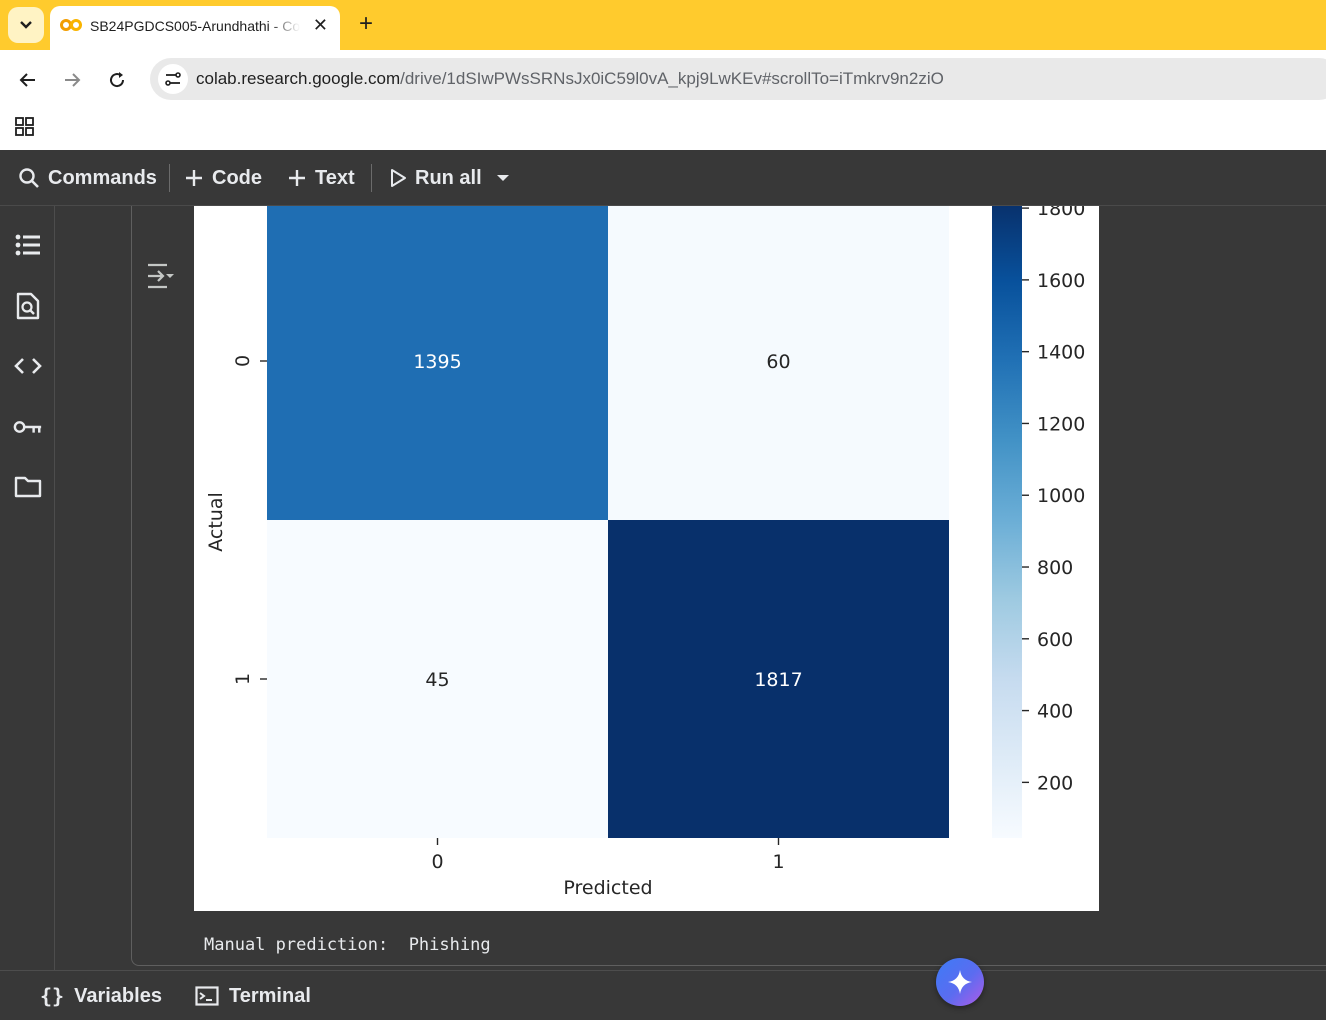 The height and width of the screenshot is (1020, 1326). Describe the element at coordinates (1061, 424) in the screenshot. I see `colorbar-tick-label: 1200` at that location.